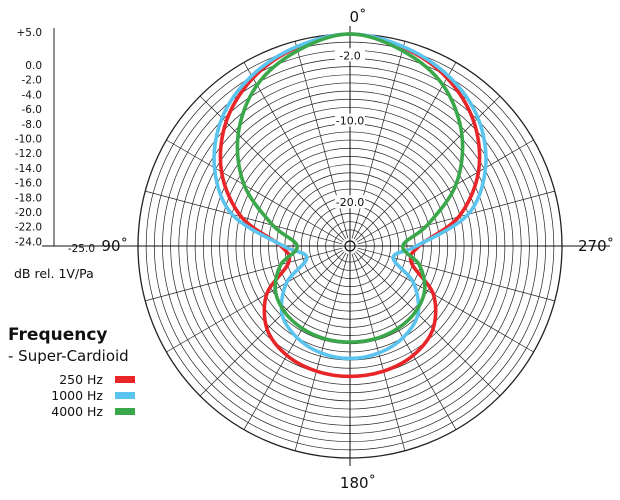 Image resolution: width=620 pixels, height=500 pixels. Describe the element at coordinates (114, 246) in the screenshot. I see `angle-label: 90˚` at that location.